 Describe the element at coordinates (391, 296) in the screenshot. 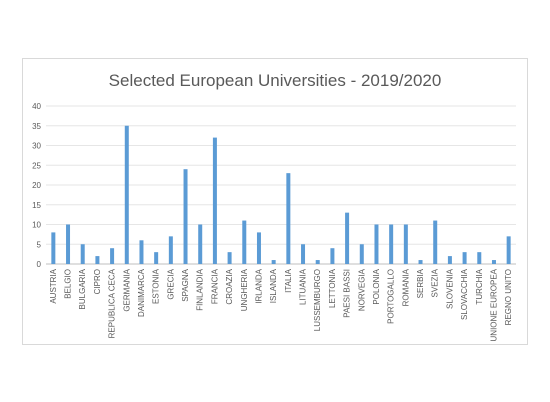

I see `x-tick-label: PORTOGALLO` at that location.